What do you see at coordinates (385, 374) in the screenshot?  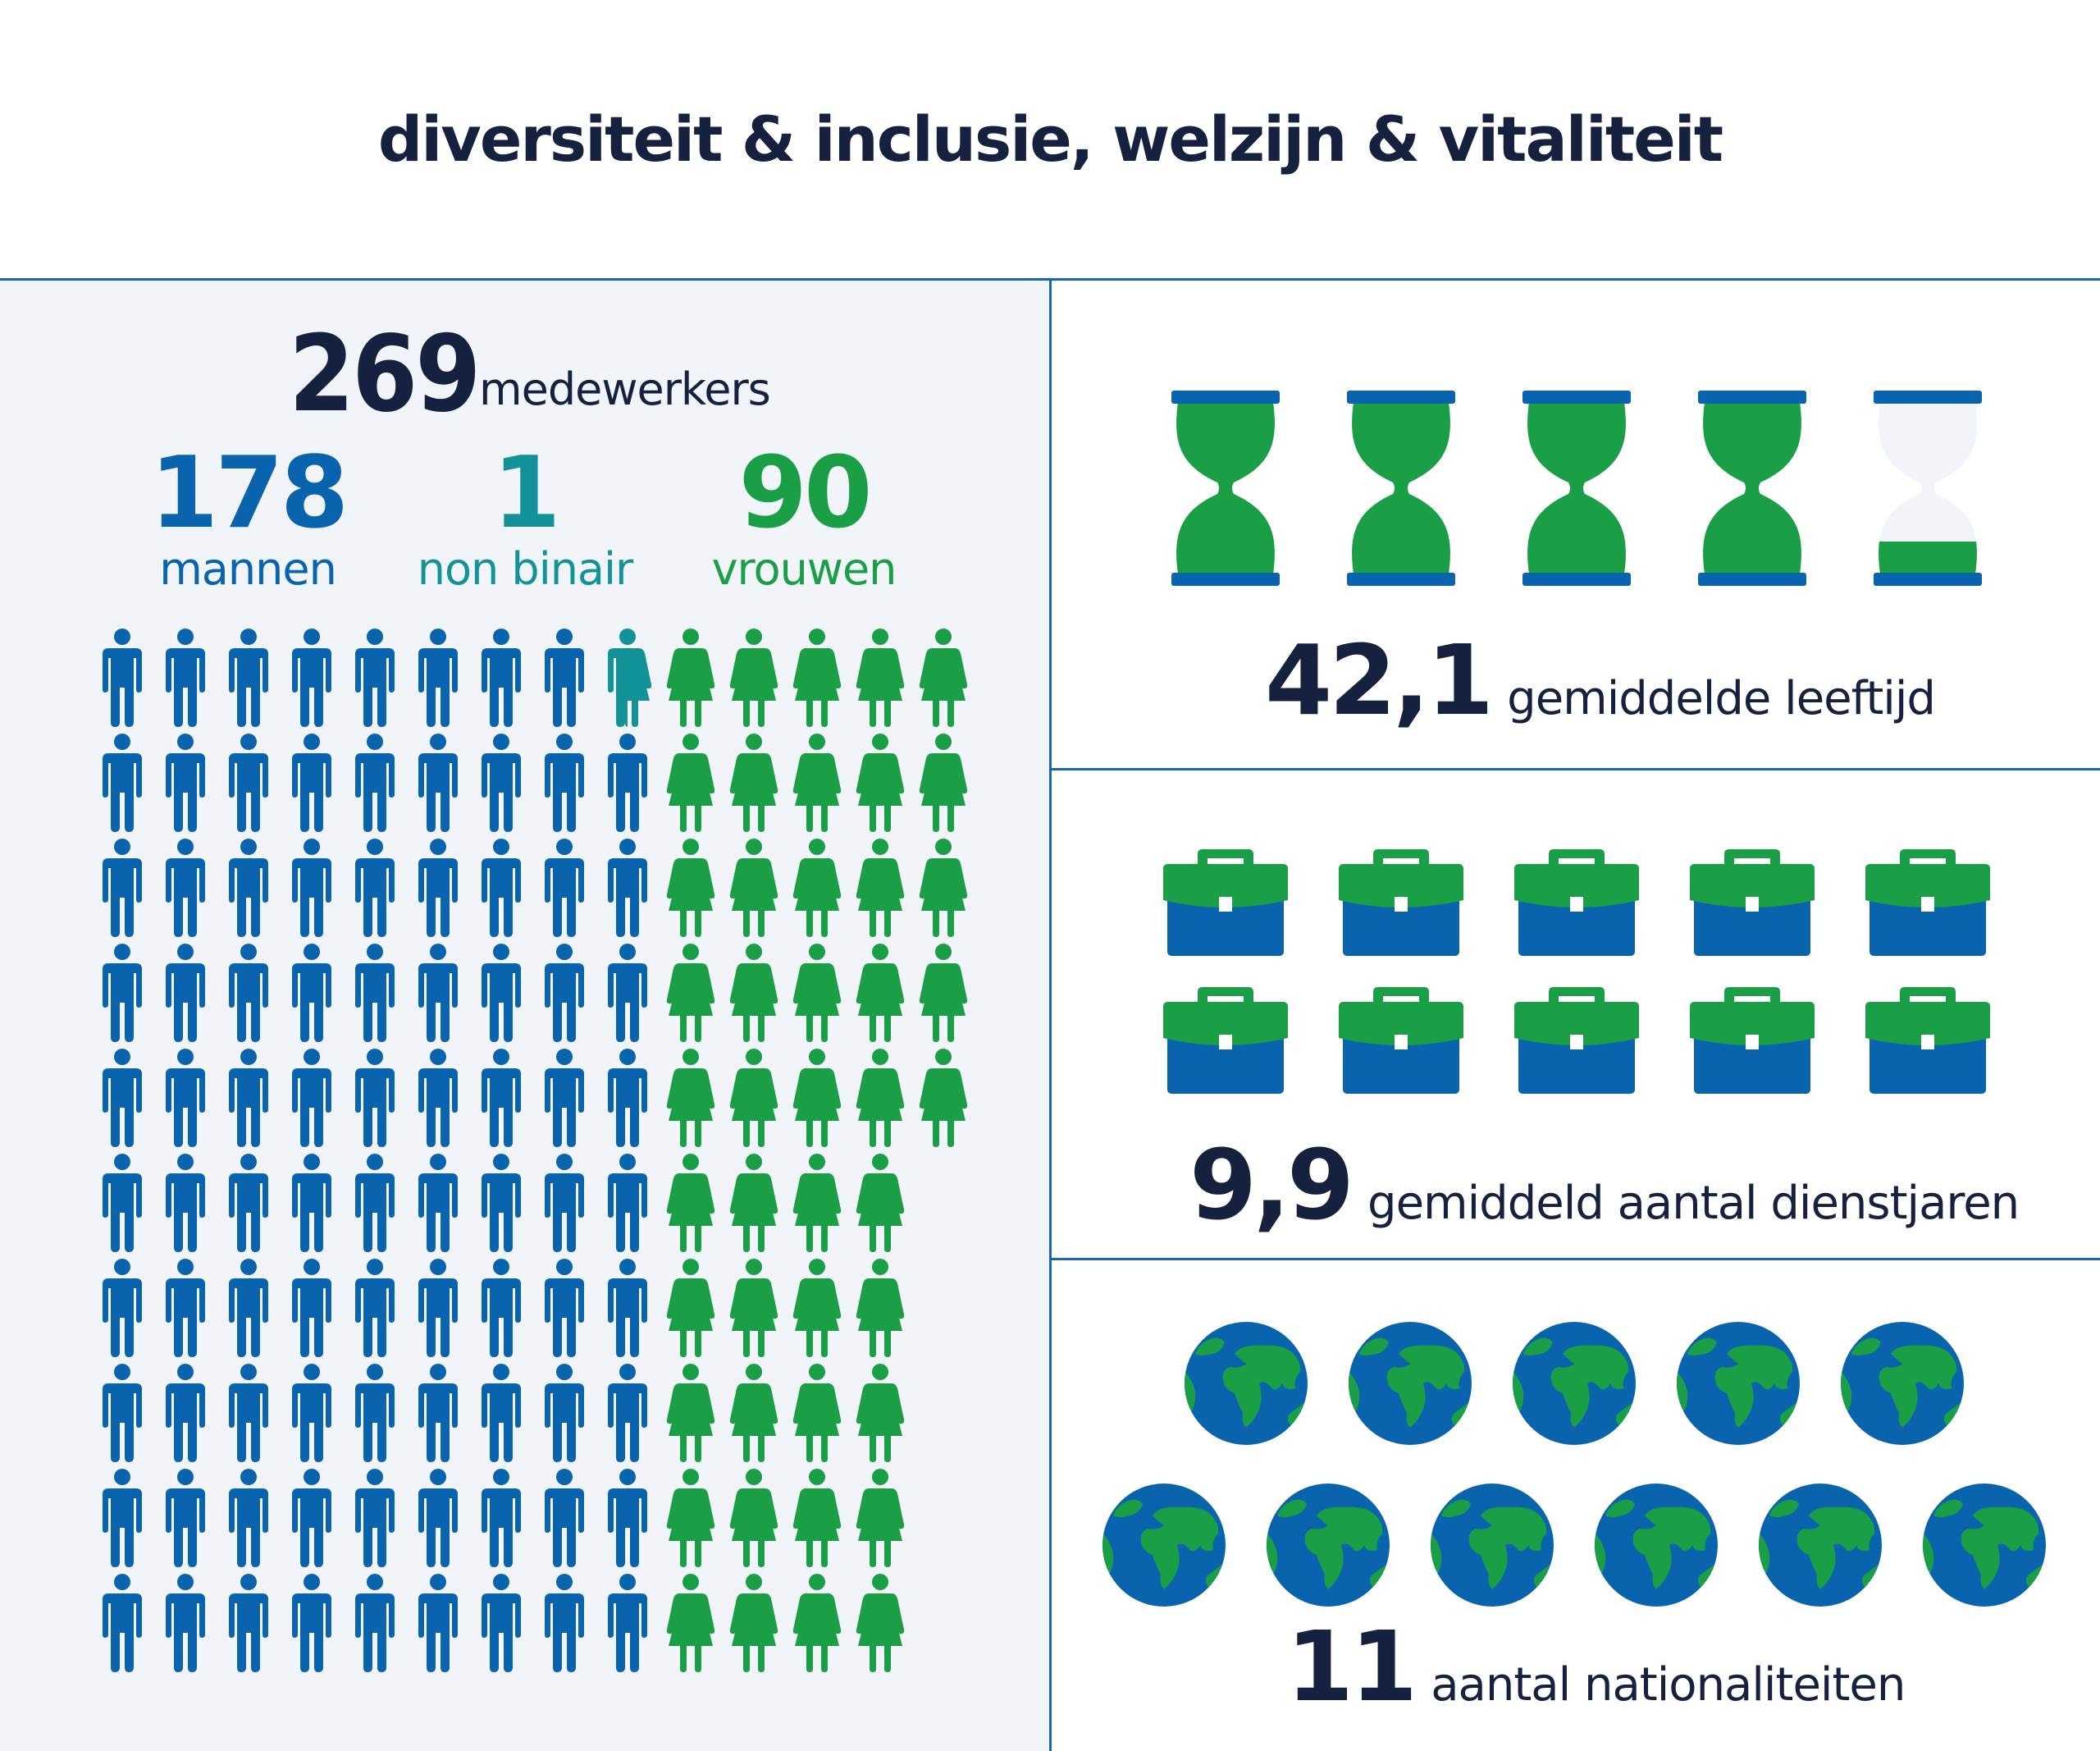 I see `total-employees-value: 269` at bounding box center [385, 374].